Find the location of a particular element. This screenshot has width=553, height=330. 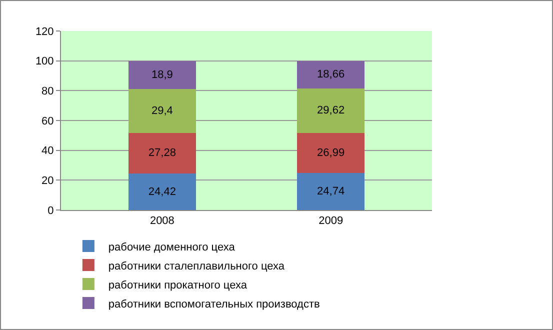

data-label: 24,42 is located at coordinates (162, 192).